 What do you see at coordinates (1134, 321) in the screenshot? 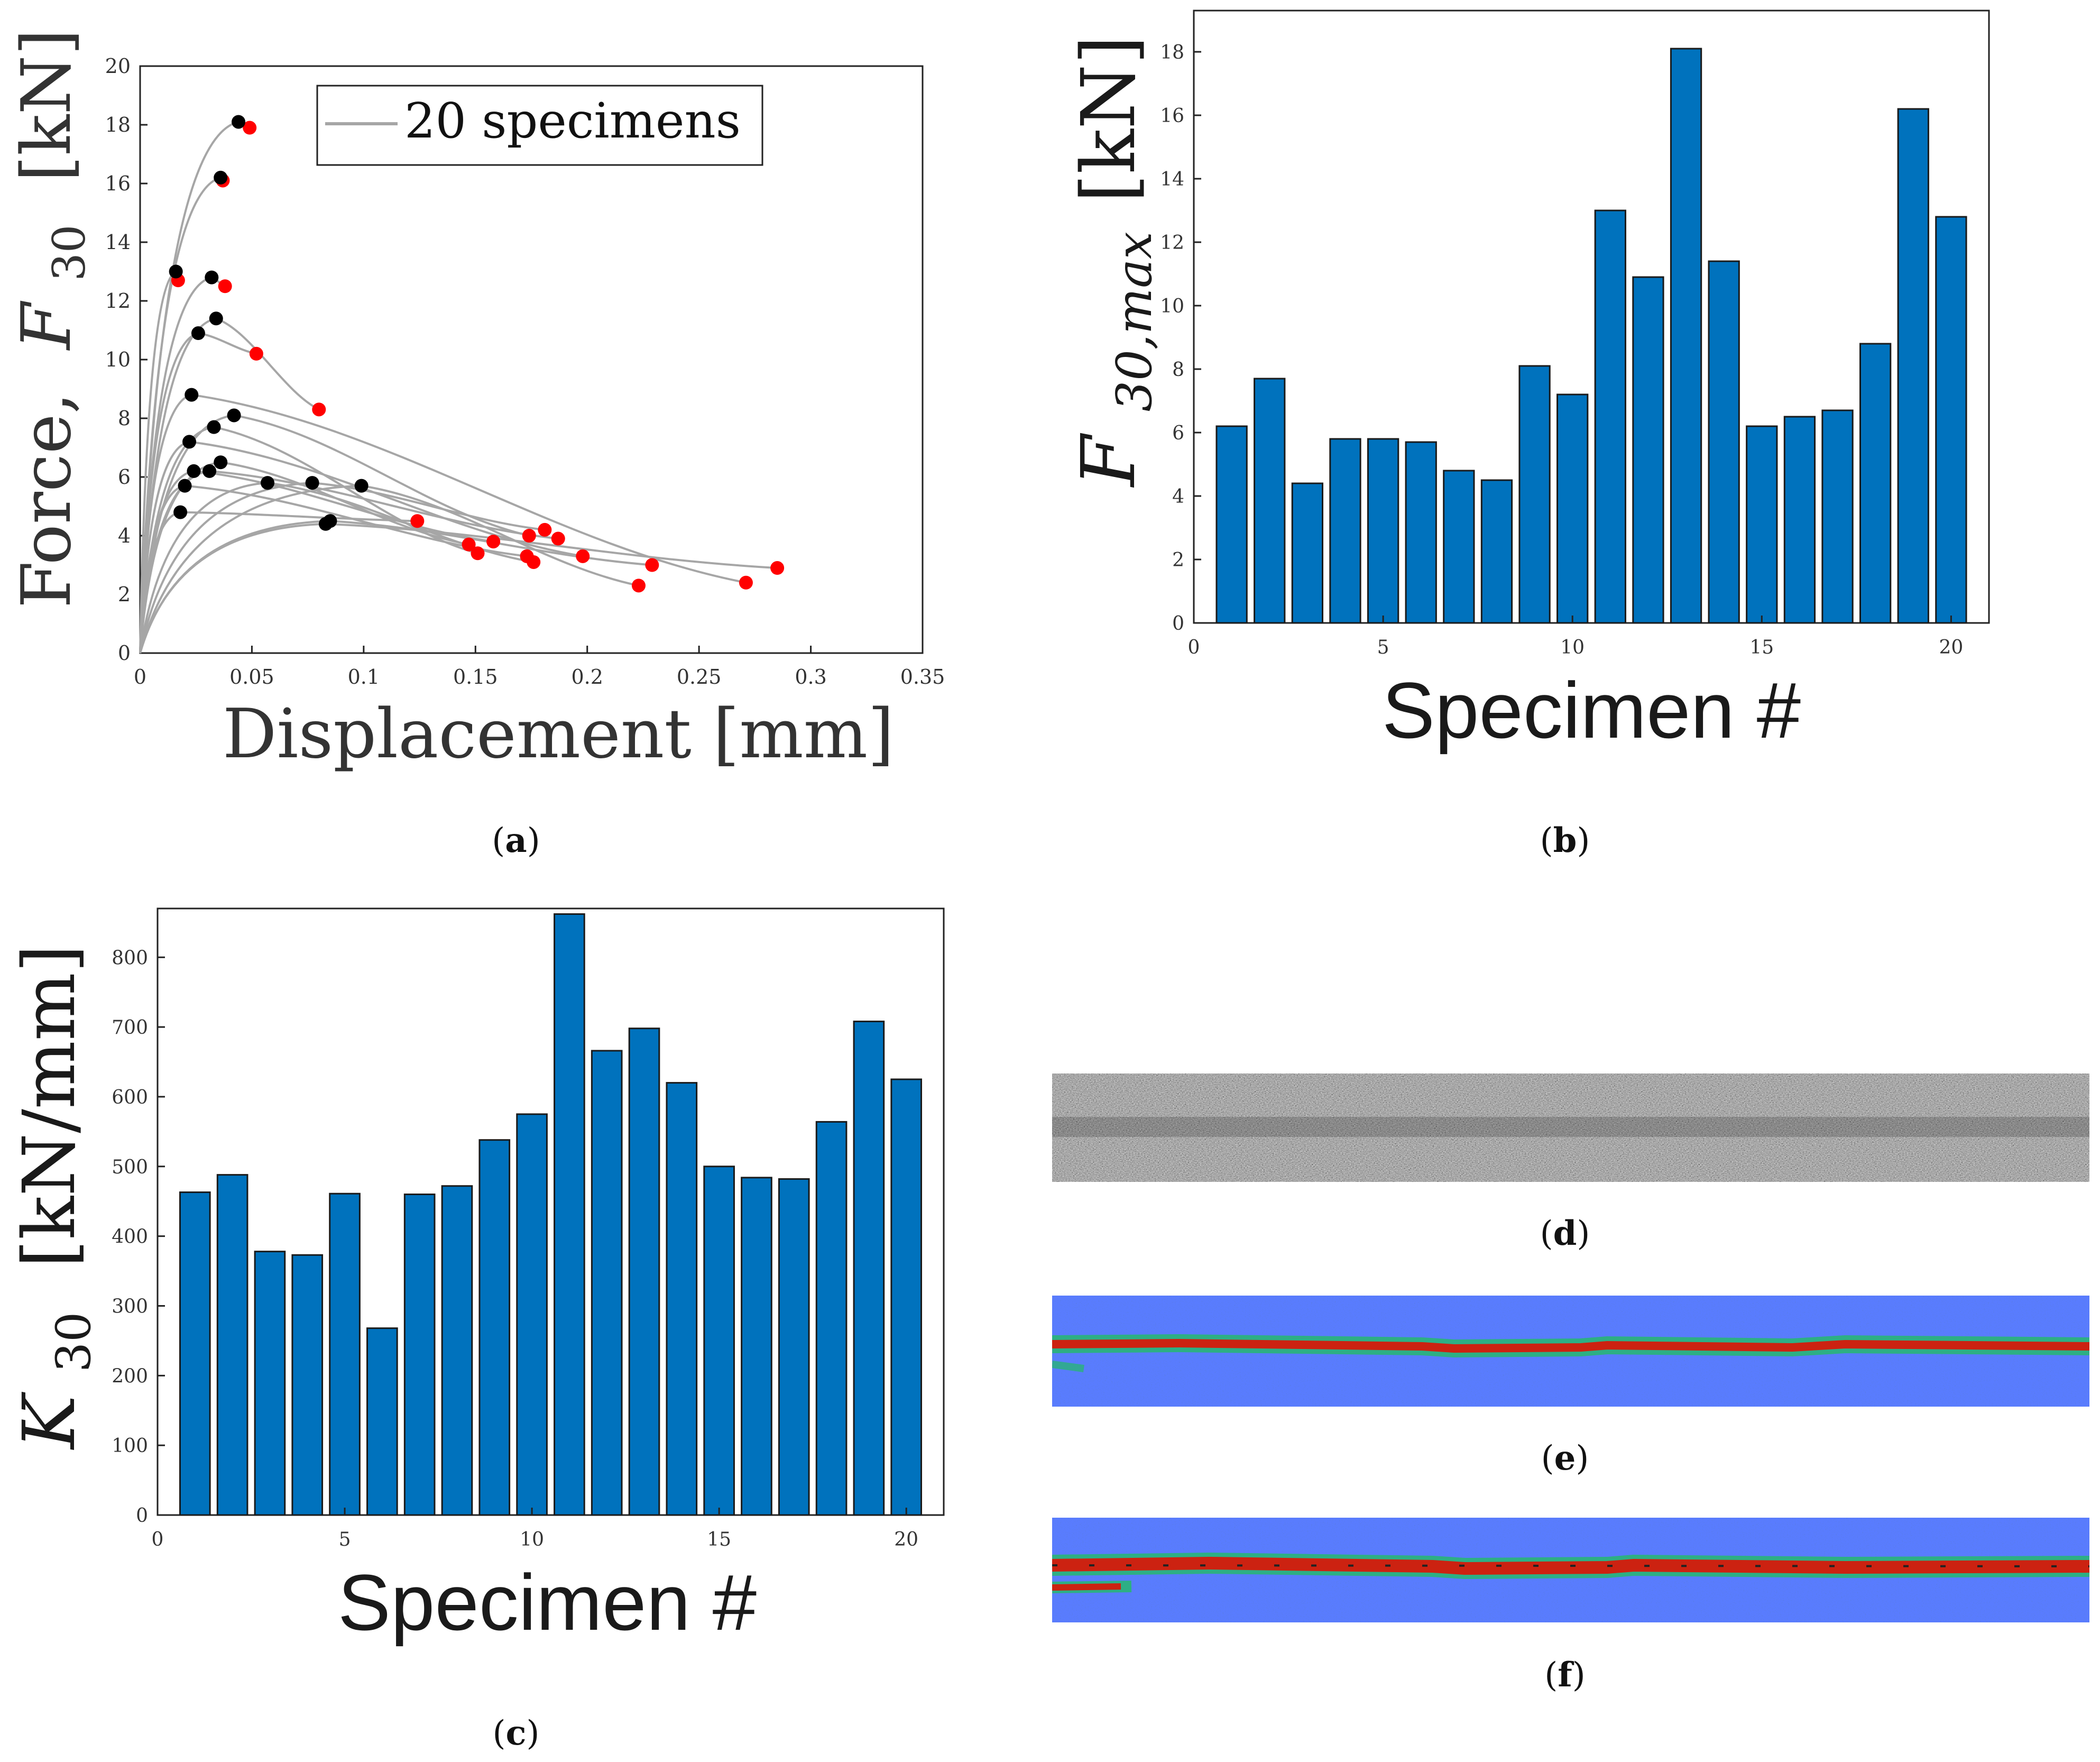
I see `panel-b-ylabel-sub: 30,max` at bounding box center [1134, 321].